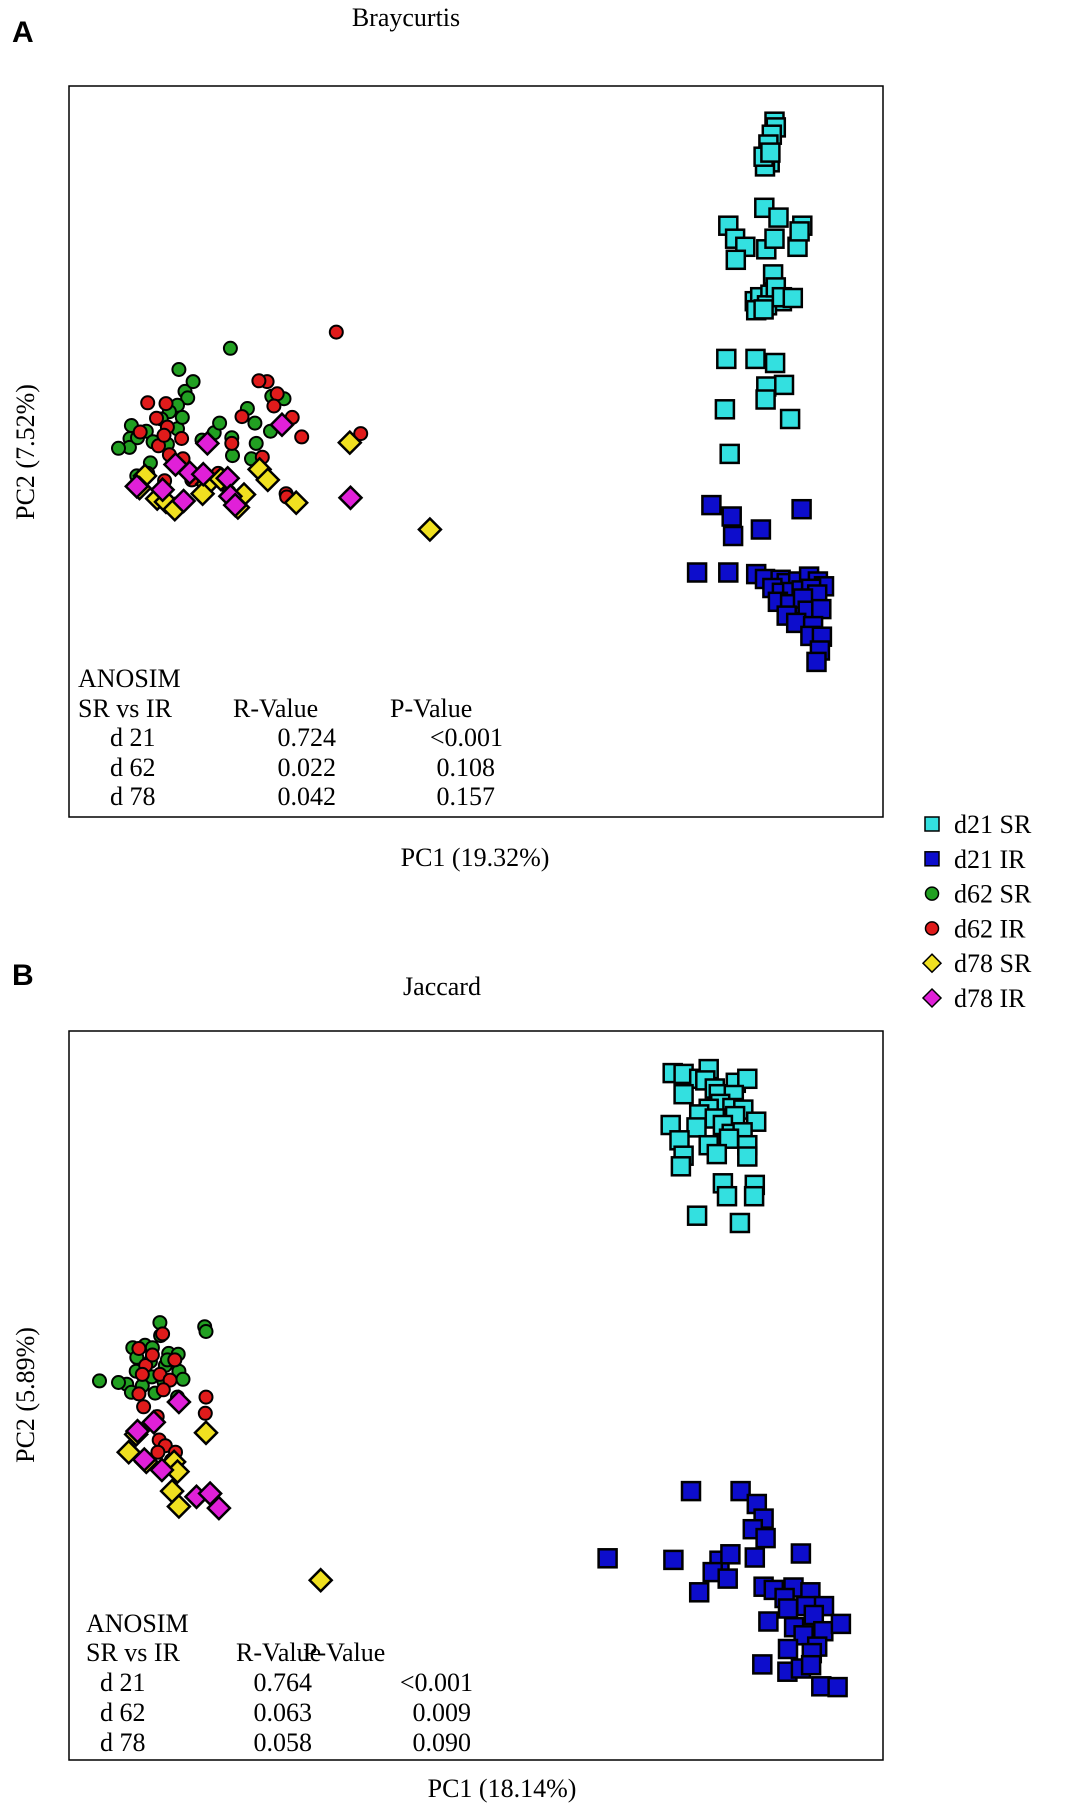 This screenshot has height=1811, width=1075. Describe the element at coordinates (466, 767) in the screenshot. I see `anosim-row-p-a: 0.108` at that location.